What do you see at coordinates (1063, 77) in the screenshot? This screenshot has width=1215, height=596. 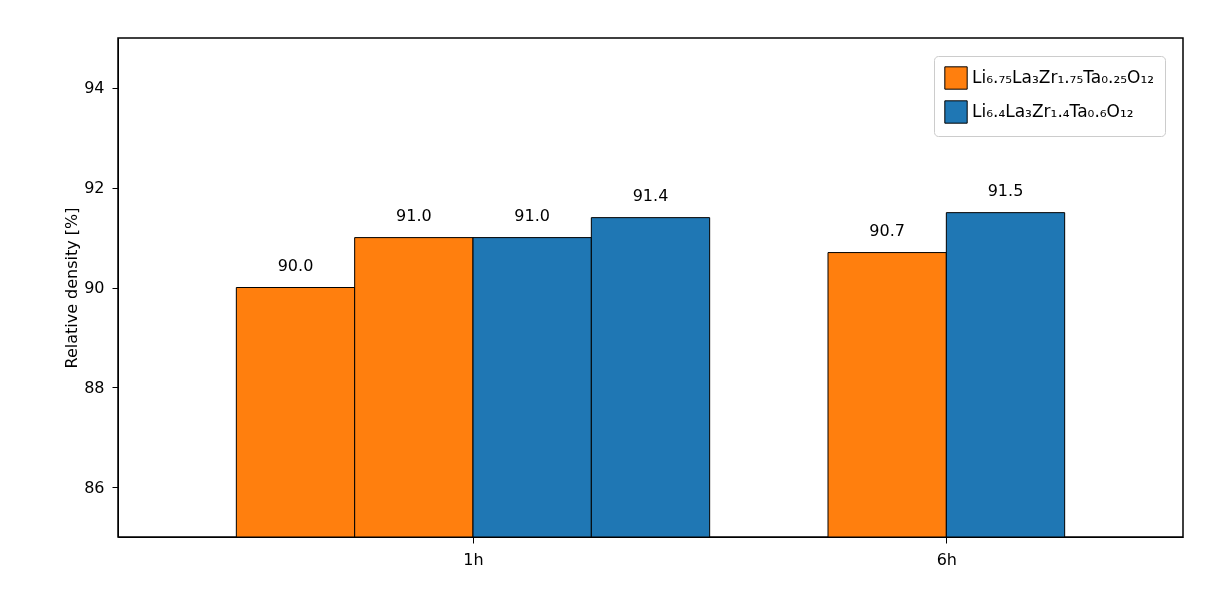 I see `legend-label: Li₆.₇₅La₃Zr₁.₇₅Ta₀.₂₅O₁₂` at bounding box center [1063, 77].